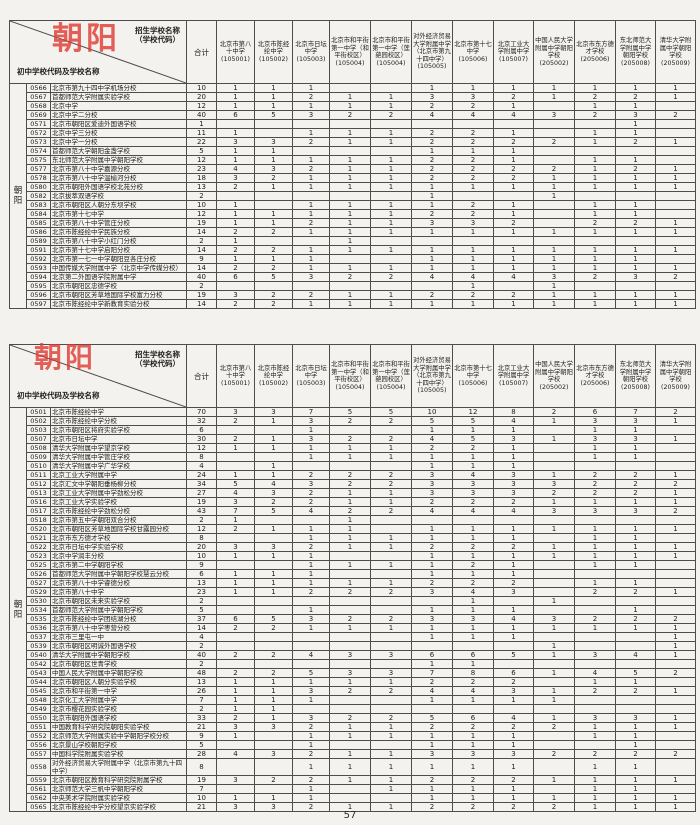 The image size is (700, 825). Describe the element at coordinates (353, 493) in the screenshot. I see `table-row: 0513 北京工业大学附属中学劲松分校 27 4 3 2 1 1 3 3 3 2 2 2 1` at that location.